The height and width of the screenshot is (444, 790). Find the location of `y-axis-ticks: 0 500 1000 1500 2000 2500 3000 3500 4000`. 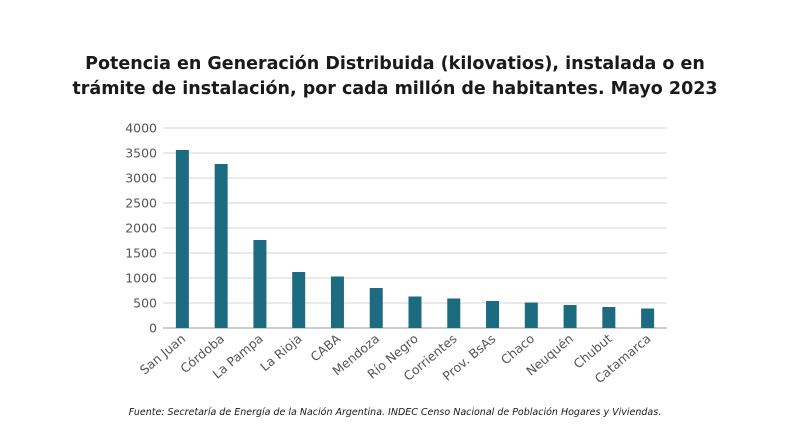

y-axis-ticks: 0 500 1000 1500 2000 2500 3000 3500 4000 is located at coordinates (141, 228).